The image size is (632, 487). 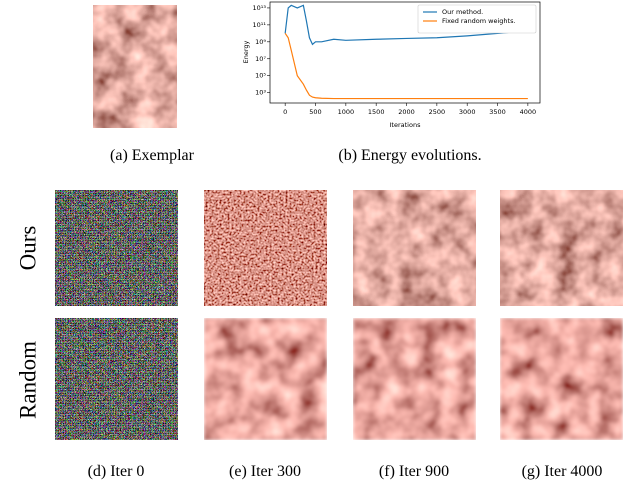 What do you see at coordinates (462, 12) in the screenshot?
I see `legend-label: Our method.` at bounding box center [462, 12].